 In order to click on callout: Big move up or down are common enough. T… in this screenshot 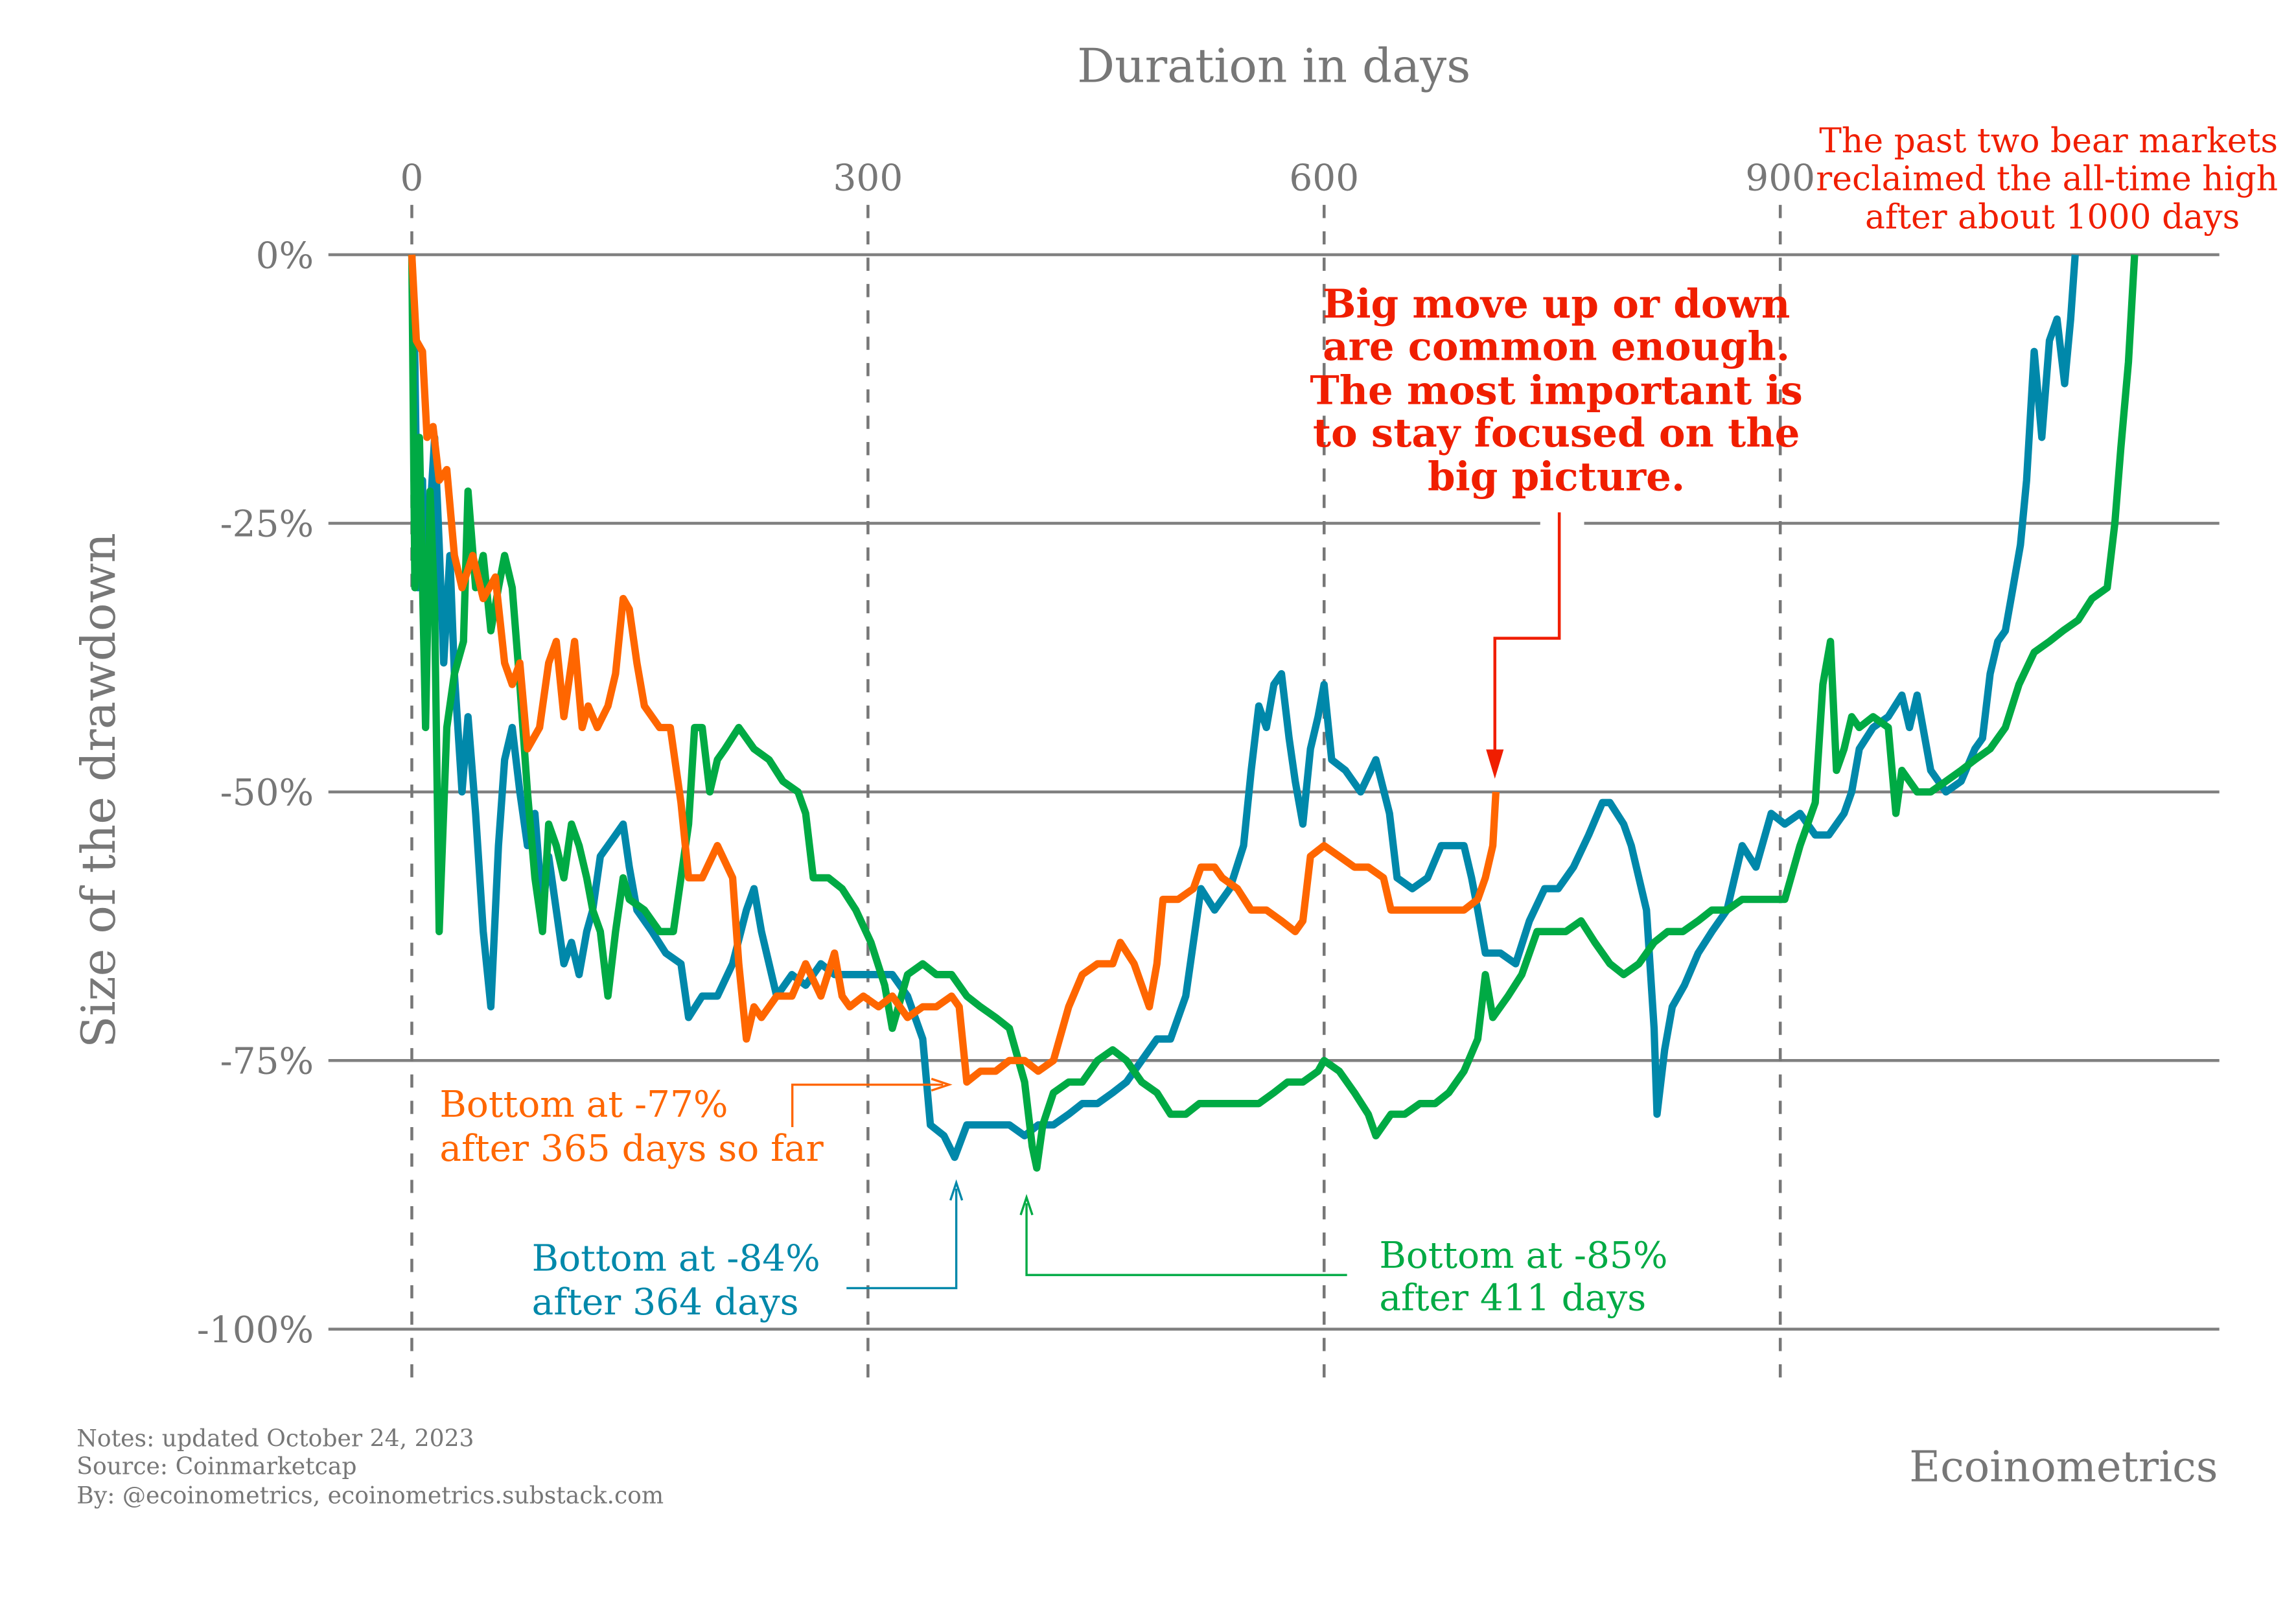, I will do `click(1556, 390)`.